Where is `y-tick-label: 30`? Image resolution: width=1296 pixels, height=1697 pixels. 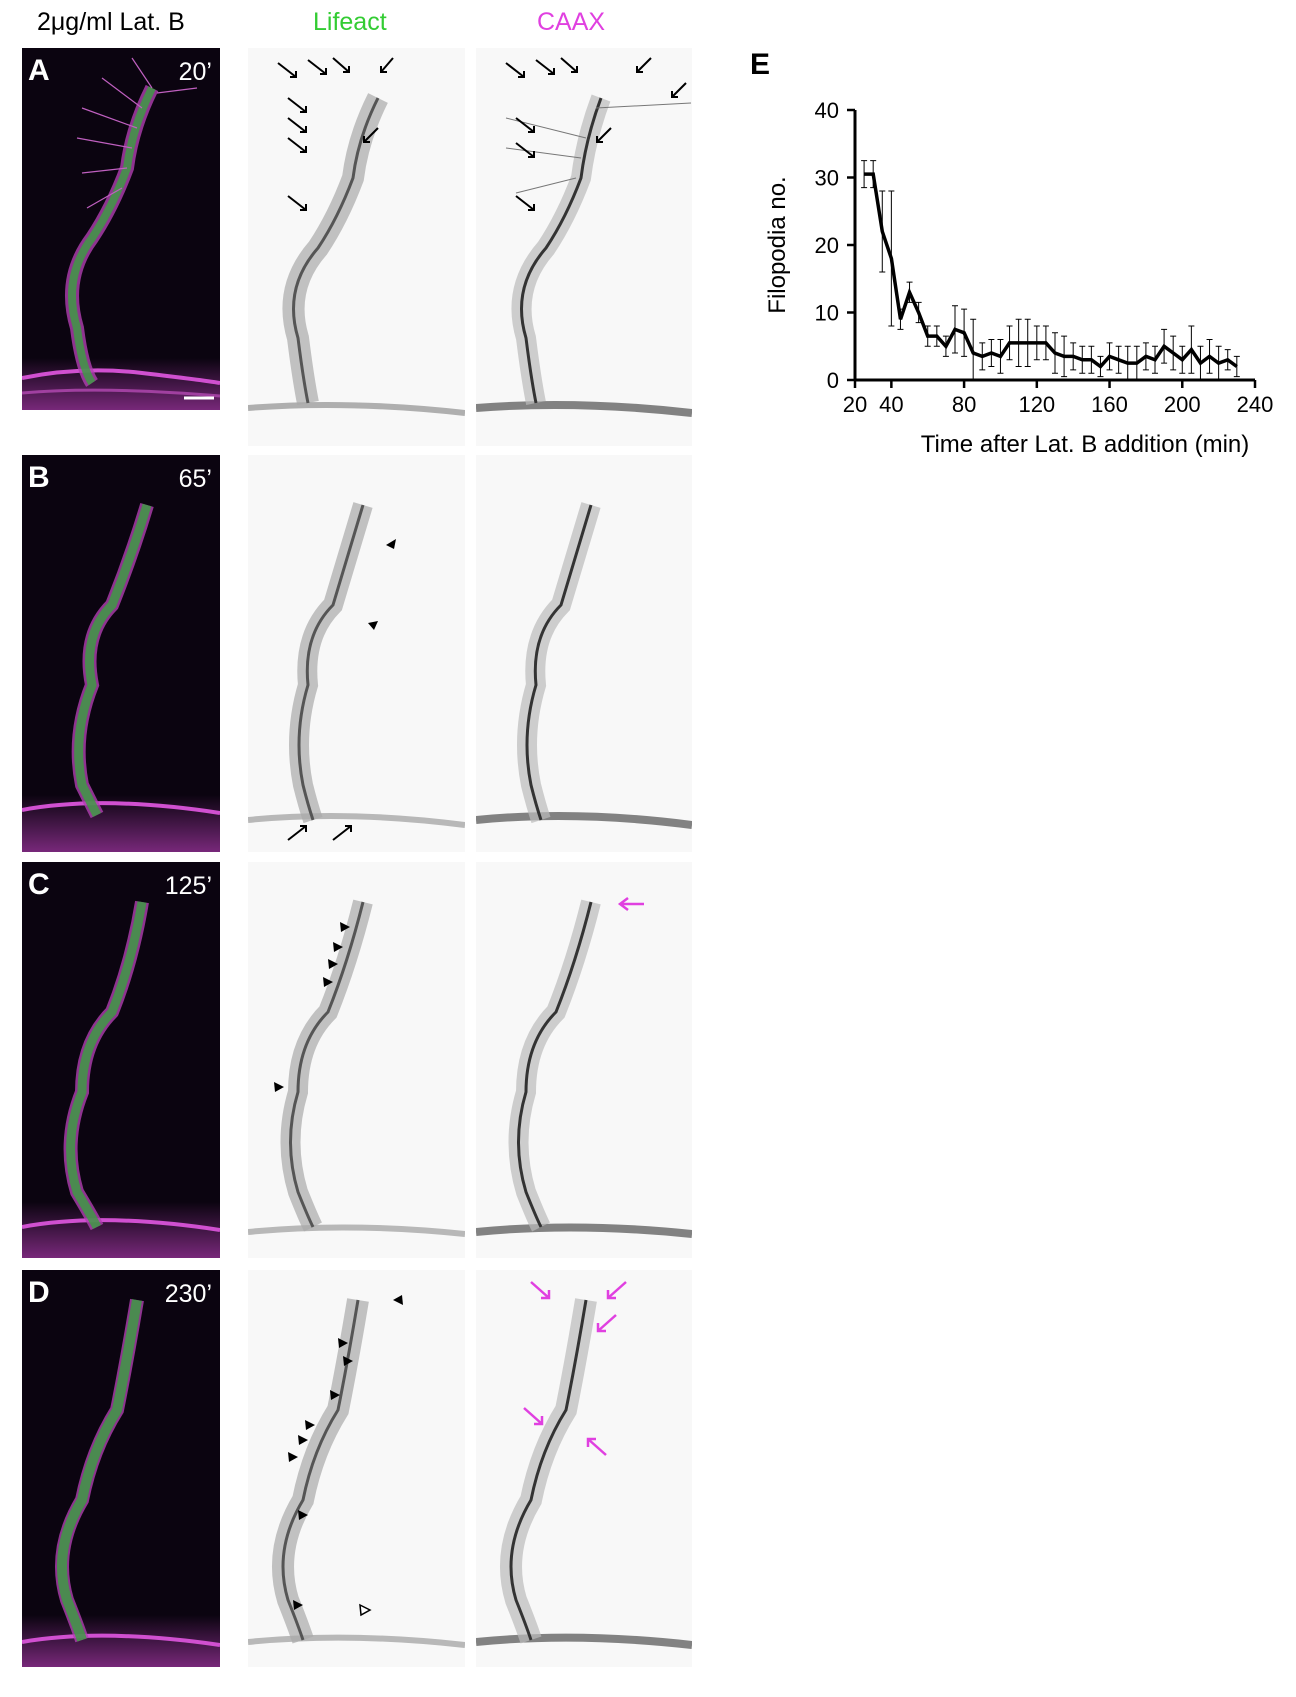
y-tick-label: 30 is located at coordinates (827, 178).